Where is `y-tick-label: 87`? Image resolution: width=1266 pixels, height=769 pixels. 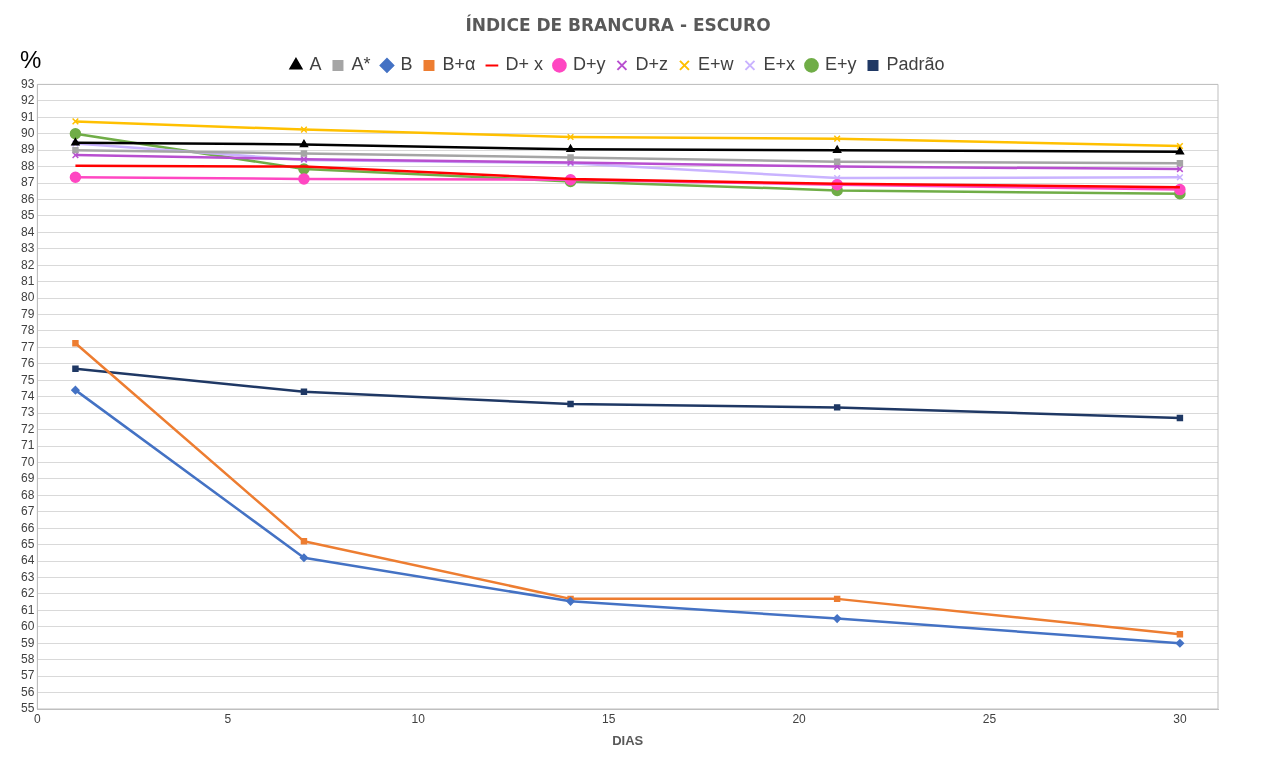 y-tick-label: 87 is located at coordinates (27, 182).